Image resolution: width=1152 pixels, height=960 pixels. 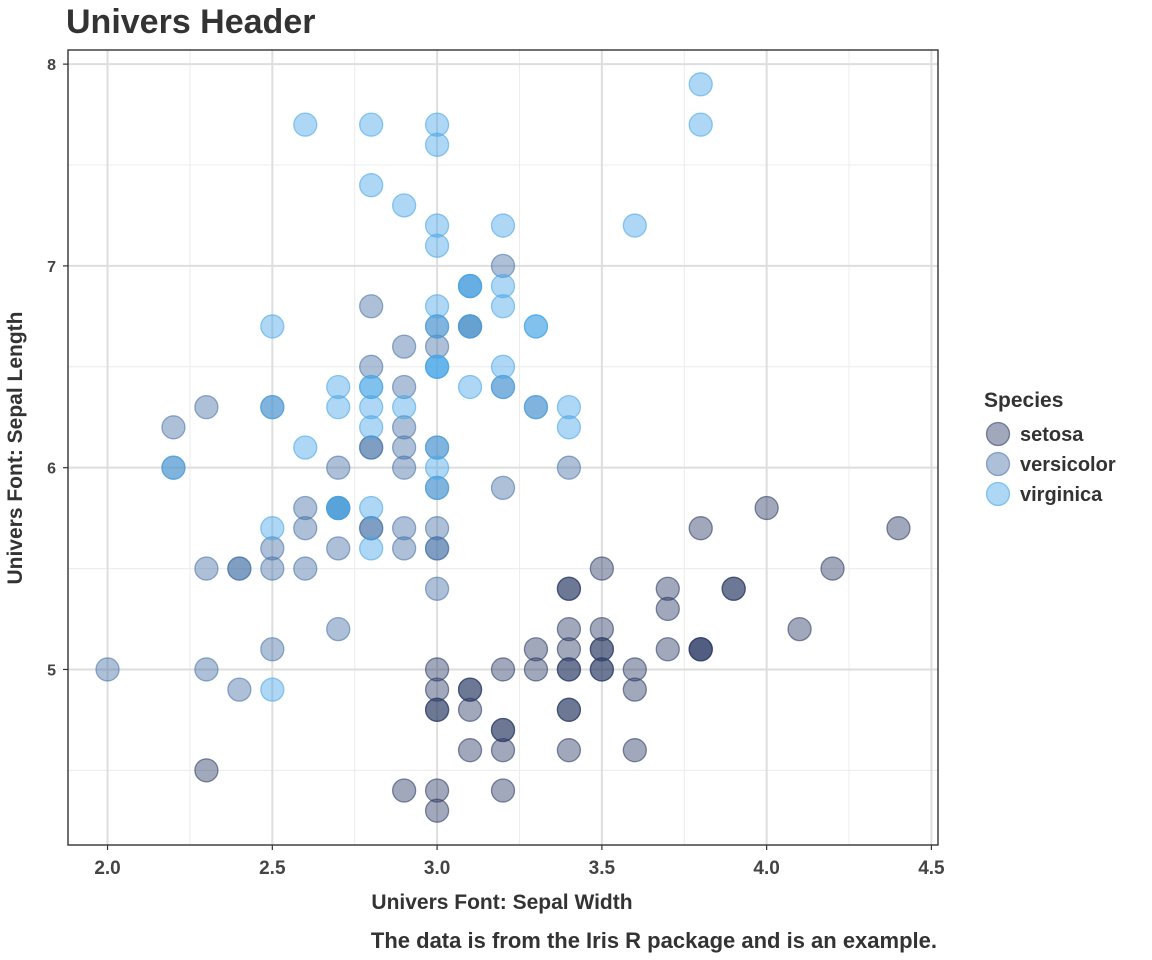 What do you see at coordinates (51, 267) in the screenshot?
I see `y-tick-label: 7` at bounding box center [51, 267].